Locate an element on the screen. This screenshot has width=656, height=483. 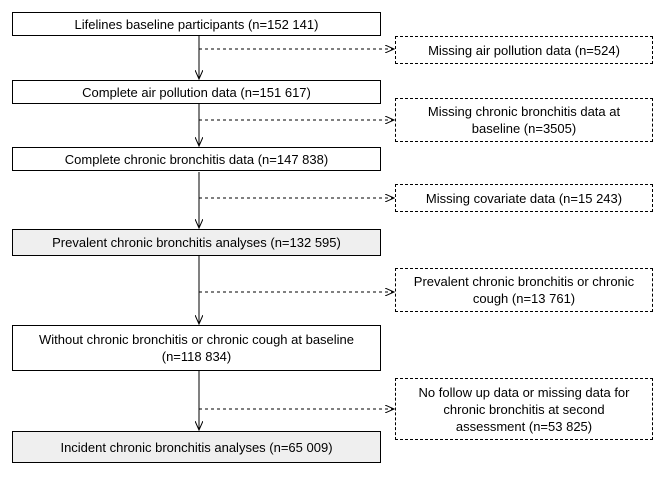
step-box-air-pollution: Complete air pollution data (n=151 617) is located at coordinates (196, 92).